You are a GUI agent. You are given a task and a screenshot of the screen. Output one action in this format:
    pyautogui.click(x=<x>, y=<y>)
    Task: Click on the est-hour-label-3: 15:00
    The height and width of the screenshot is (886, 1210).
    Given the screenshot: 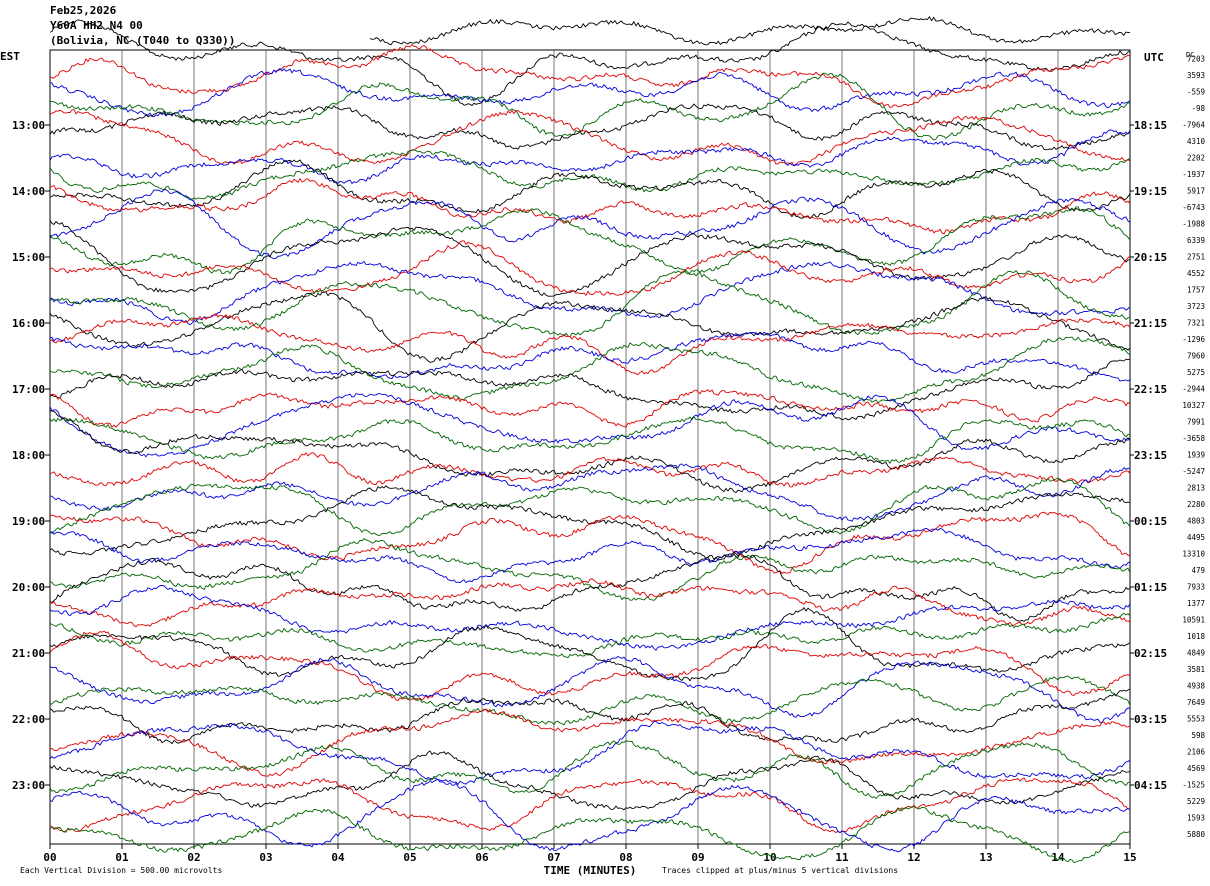 What is the action you would take?
    pyautogui.click(x=28, y=257)
    